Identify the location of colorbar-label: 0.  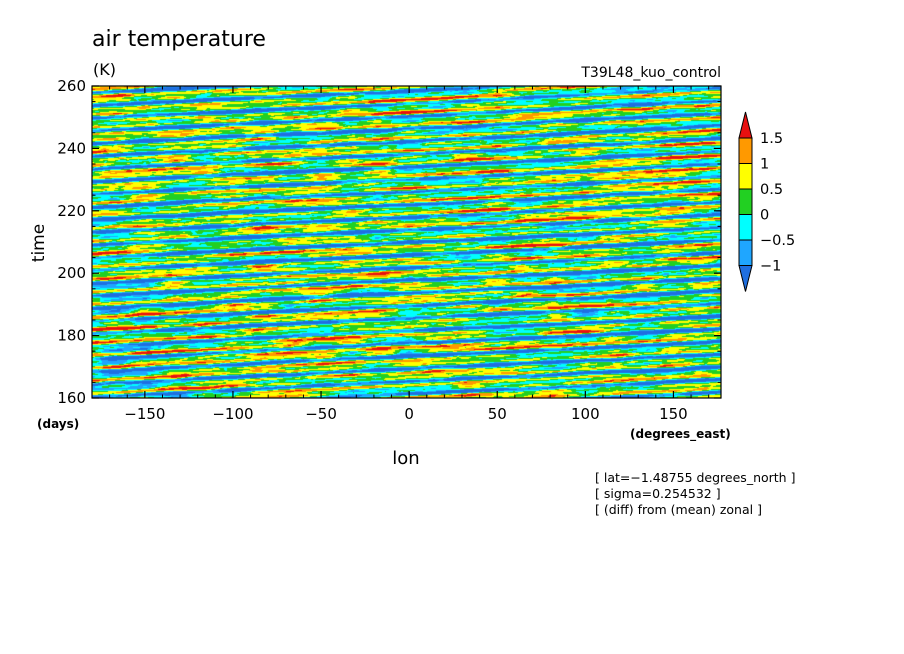
(764, 216).